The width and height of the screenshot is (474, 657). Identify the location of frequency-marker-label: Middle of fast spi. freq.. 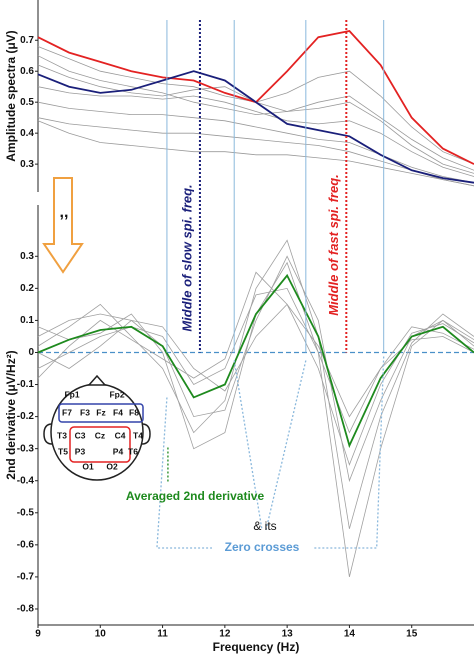
(333, 245).